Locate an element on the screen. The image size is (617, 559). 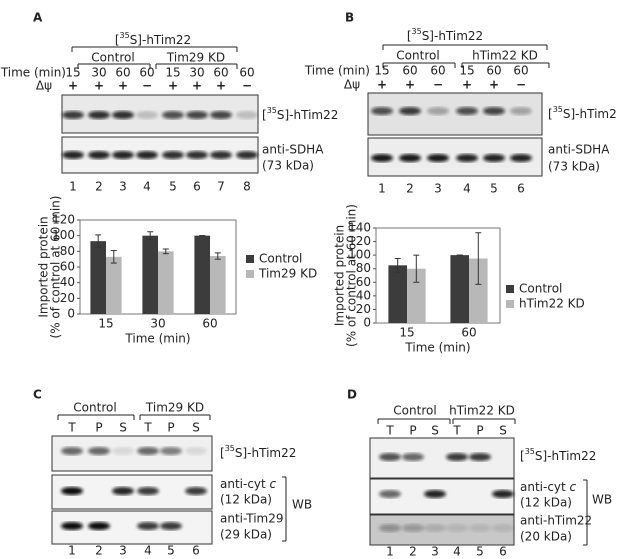
lane-number: 1 is located at coordinates (73, 187).